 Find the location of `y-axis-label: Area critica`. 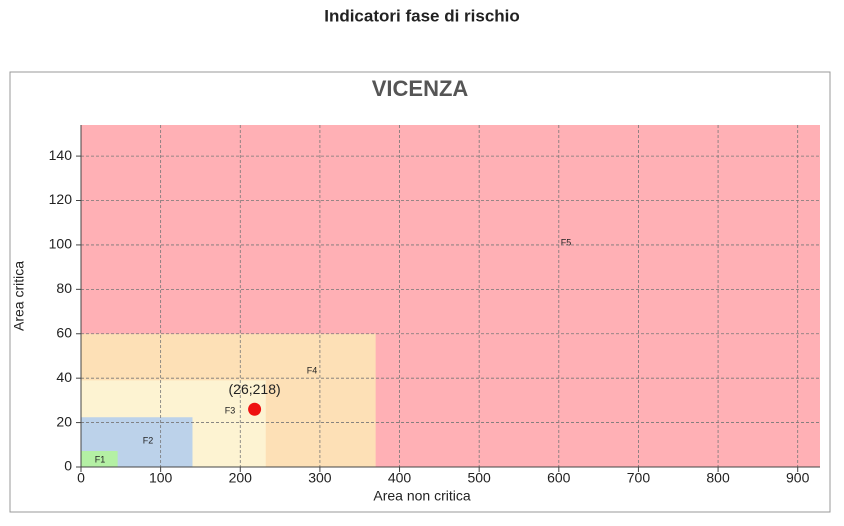

y-axis-label: Area critica is located at coordinates (19, 296).